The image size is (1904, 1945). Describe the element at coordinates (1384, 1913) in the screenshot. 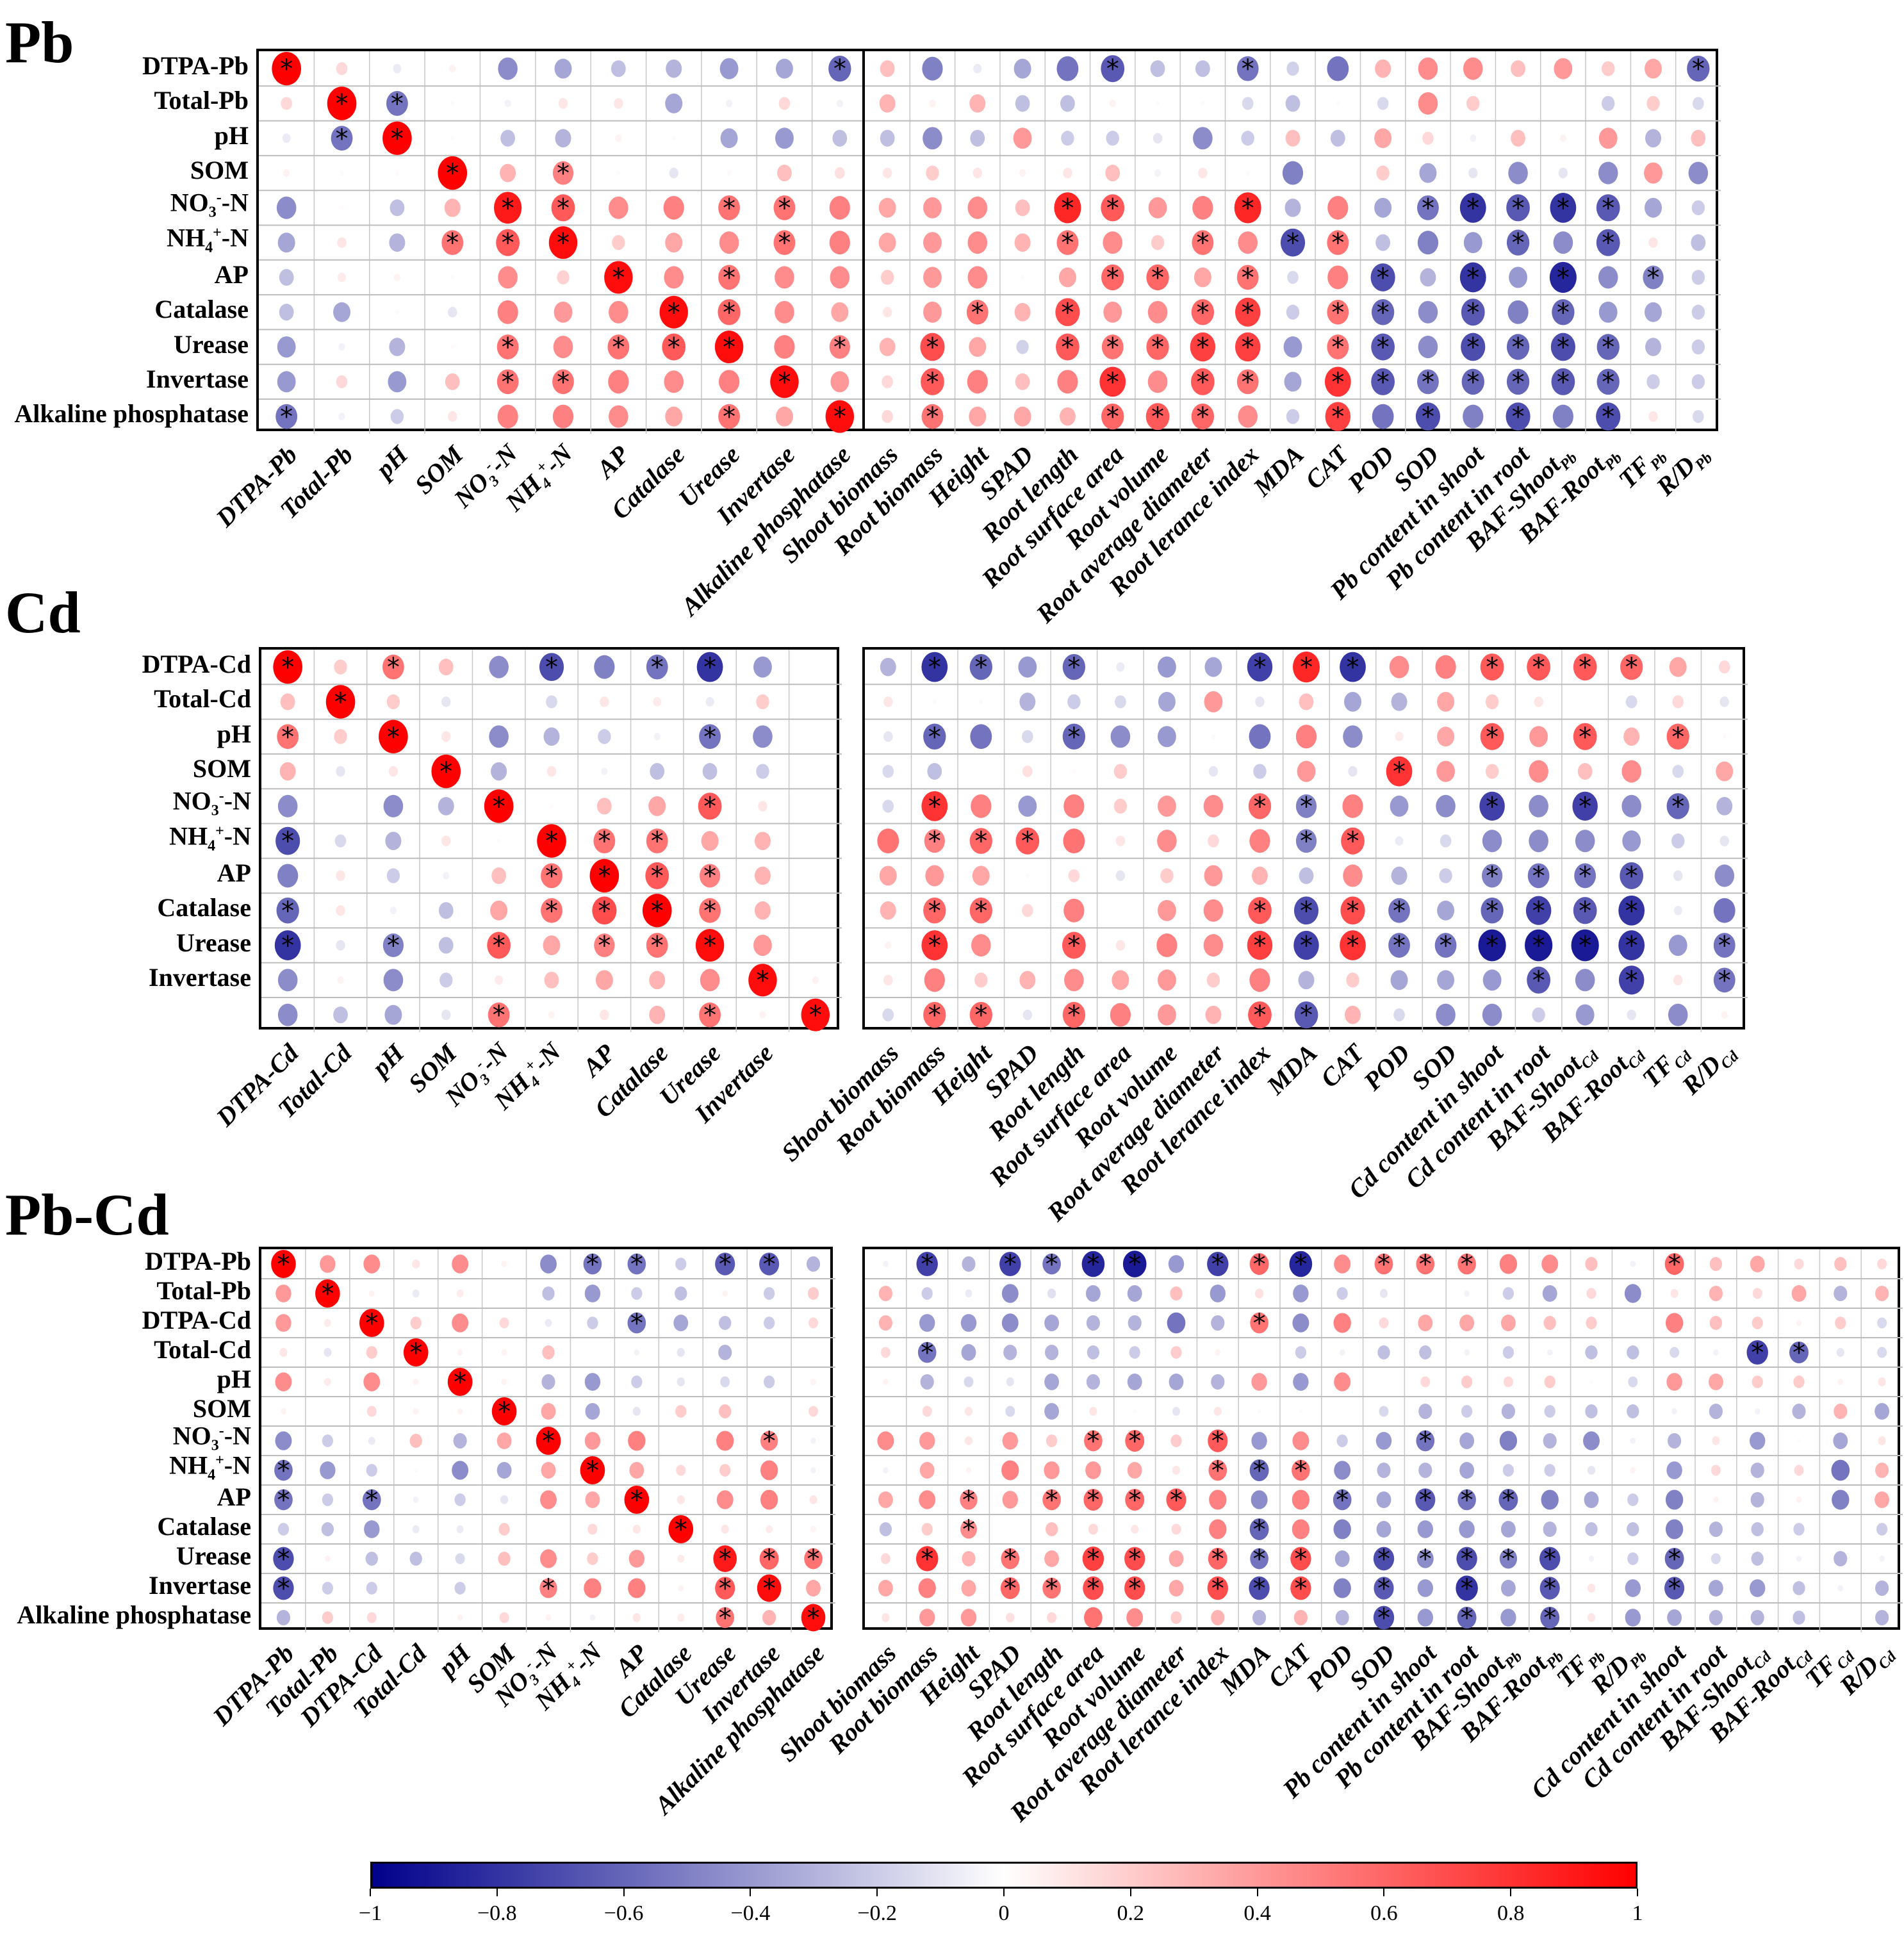

I see `colorbar-tick-label: 0.6` at that location.